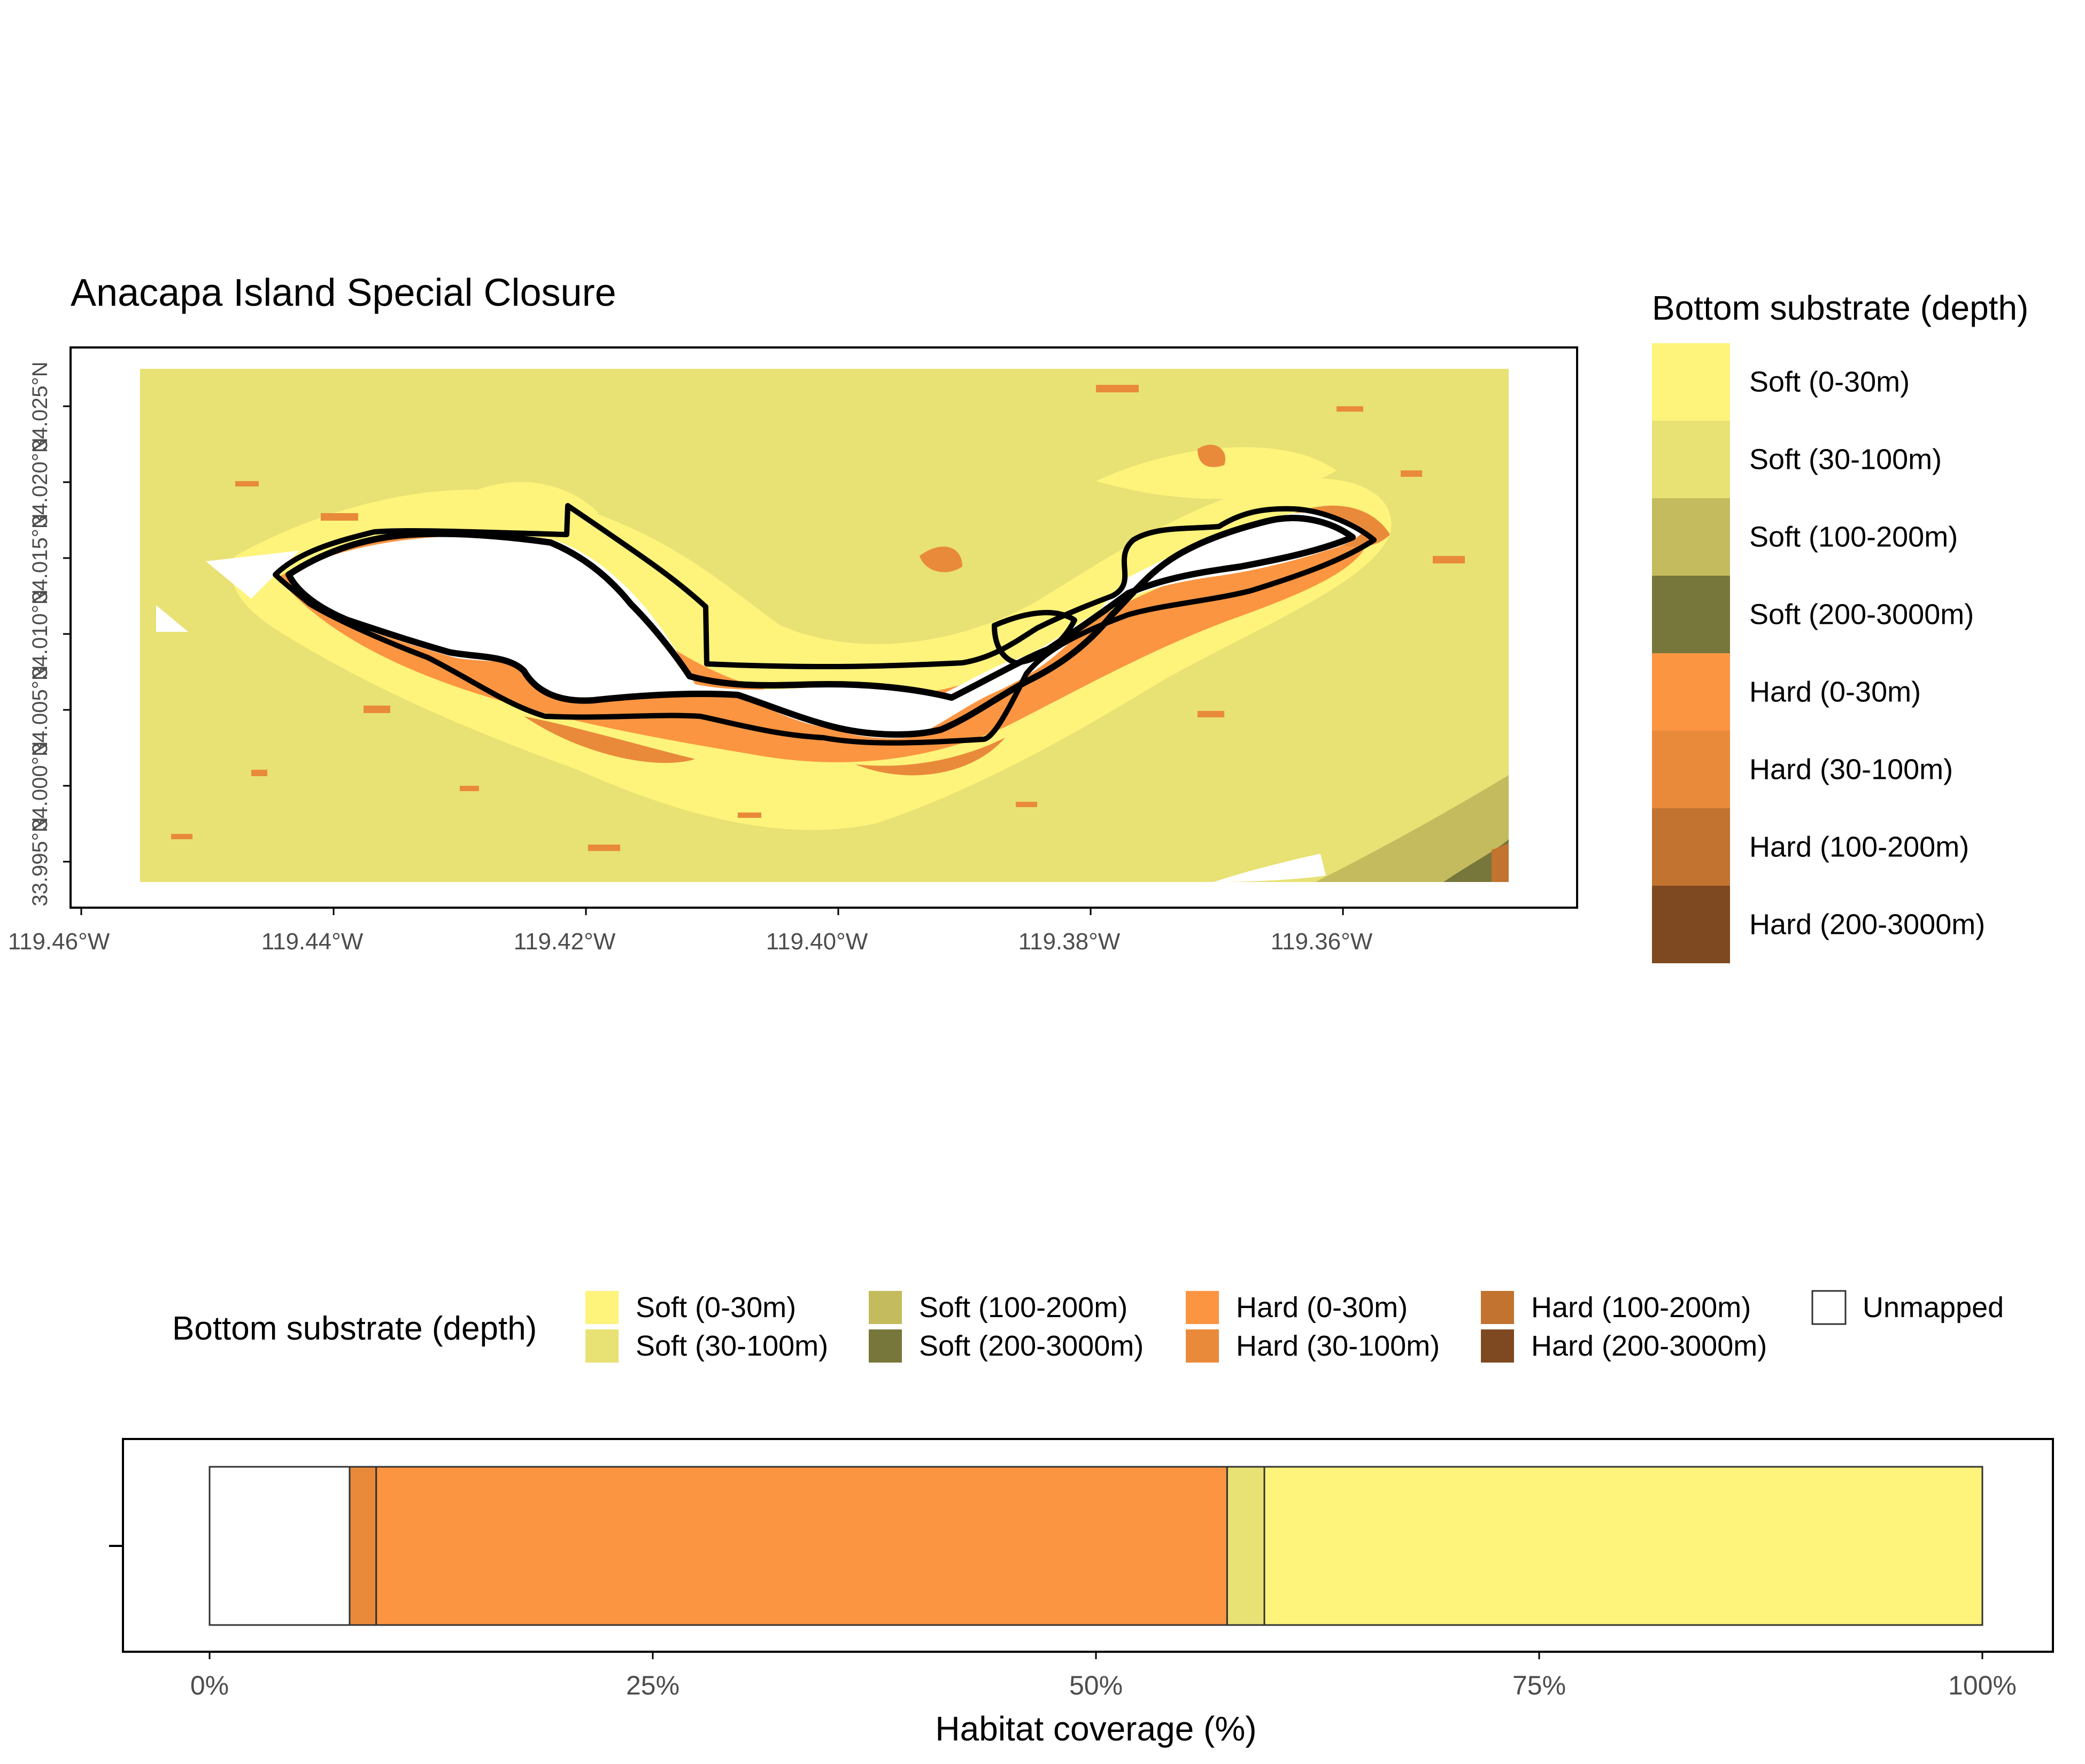 This screenshot has height=1764, width=2085. What do you see at coordinates (1982, 1685) in the screenshot?
I see `bar-x-tick-label: 100%` at bounding box center [1982, 1685].